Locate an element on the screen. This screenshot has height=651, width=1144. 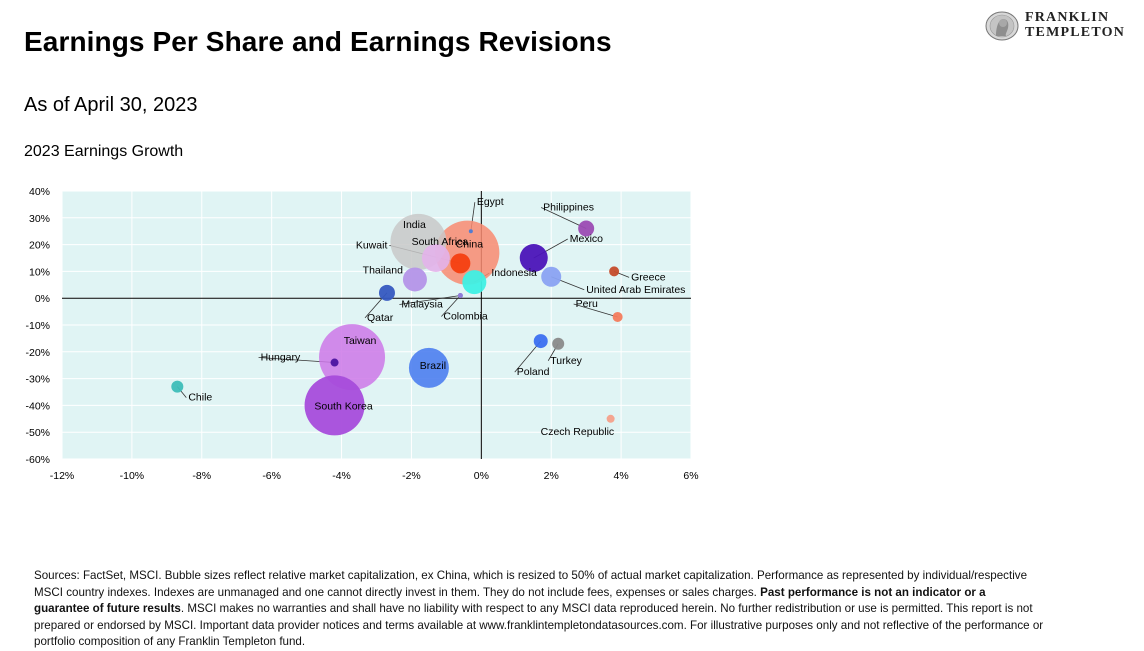
point-label-india: India is located at coordinates (414, 225).